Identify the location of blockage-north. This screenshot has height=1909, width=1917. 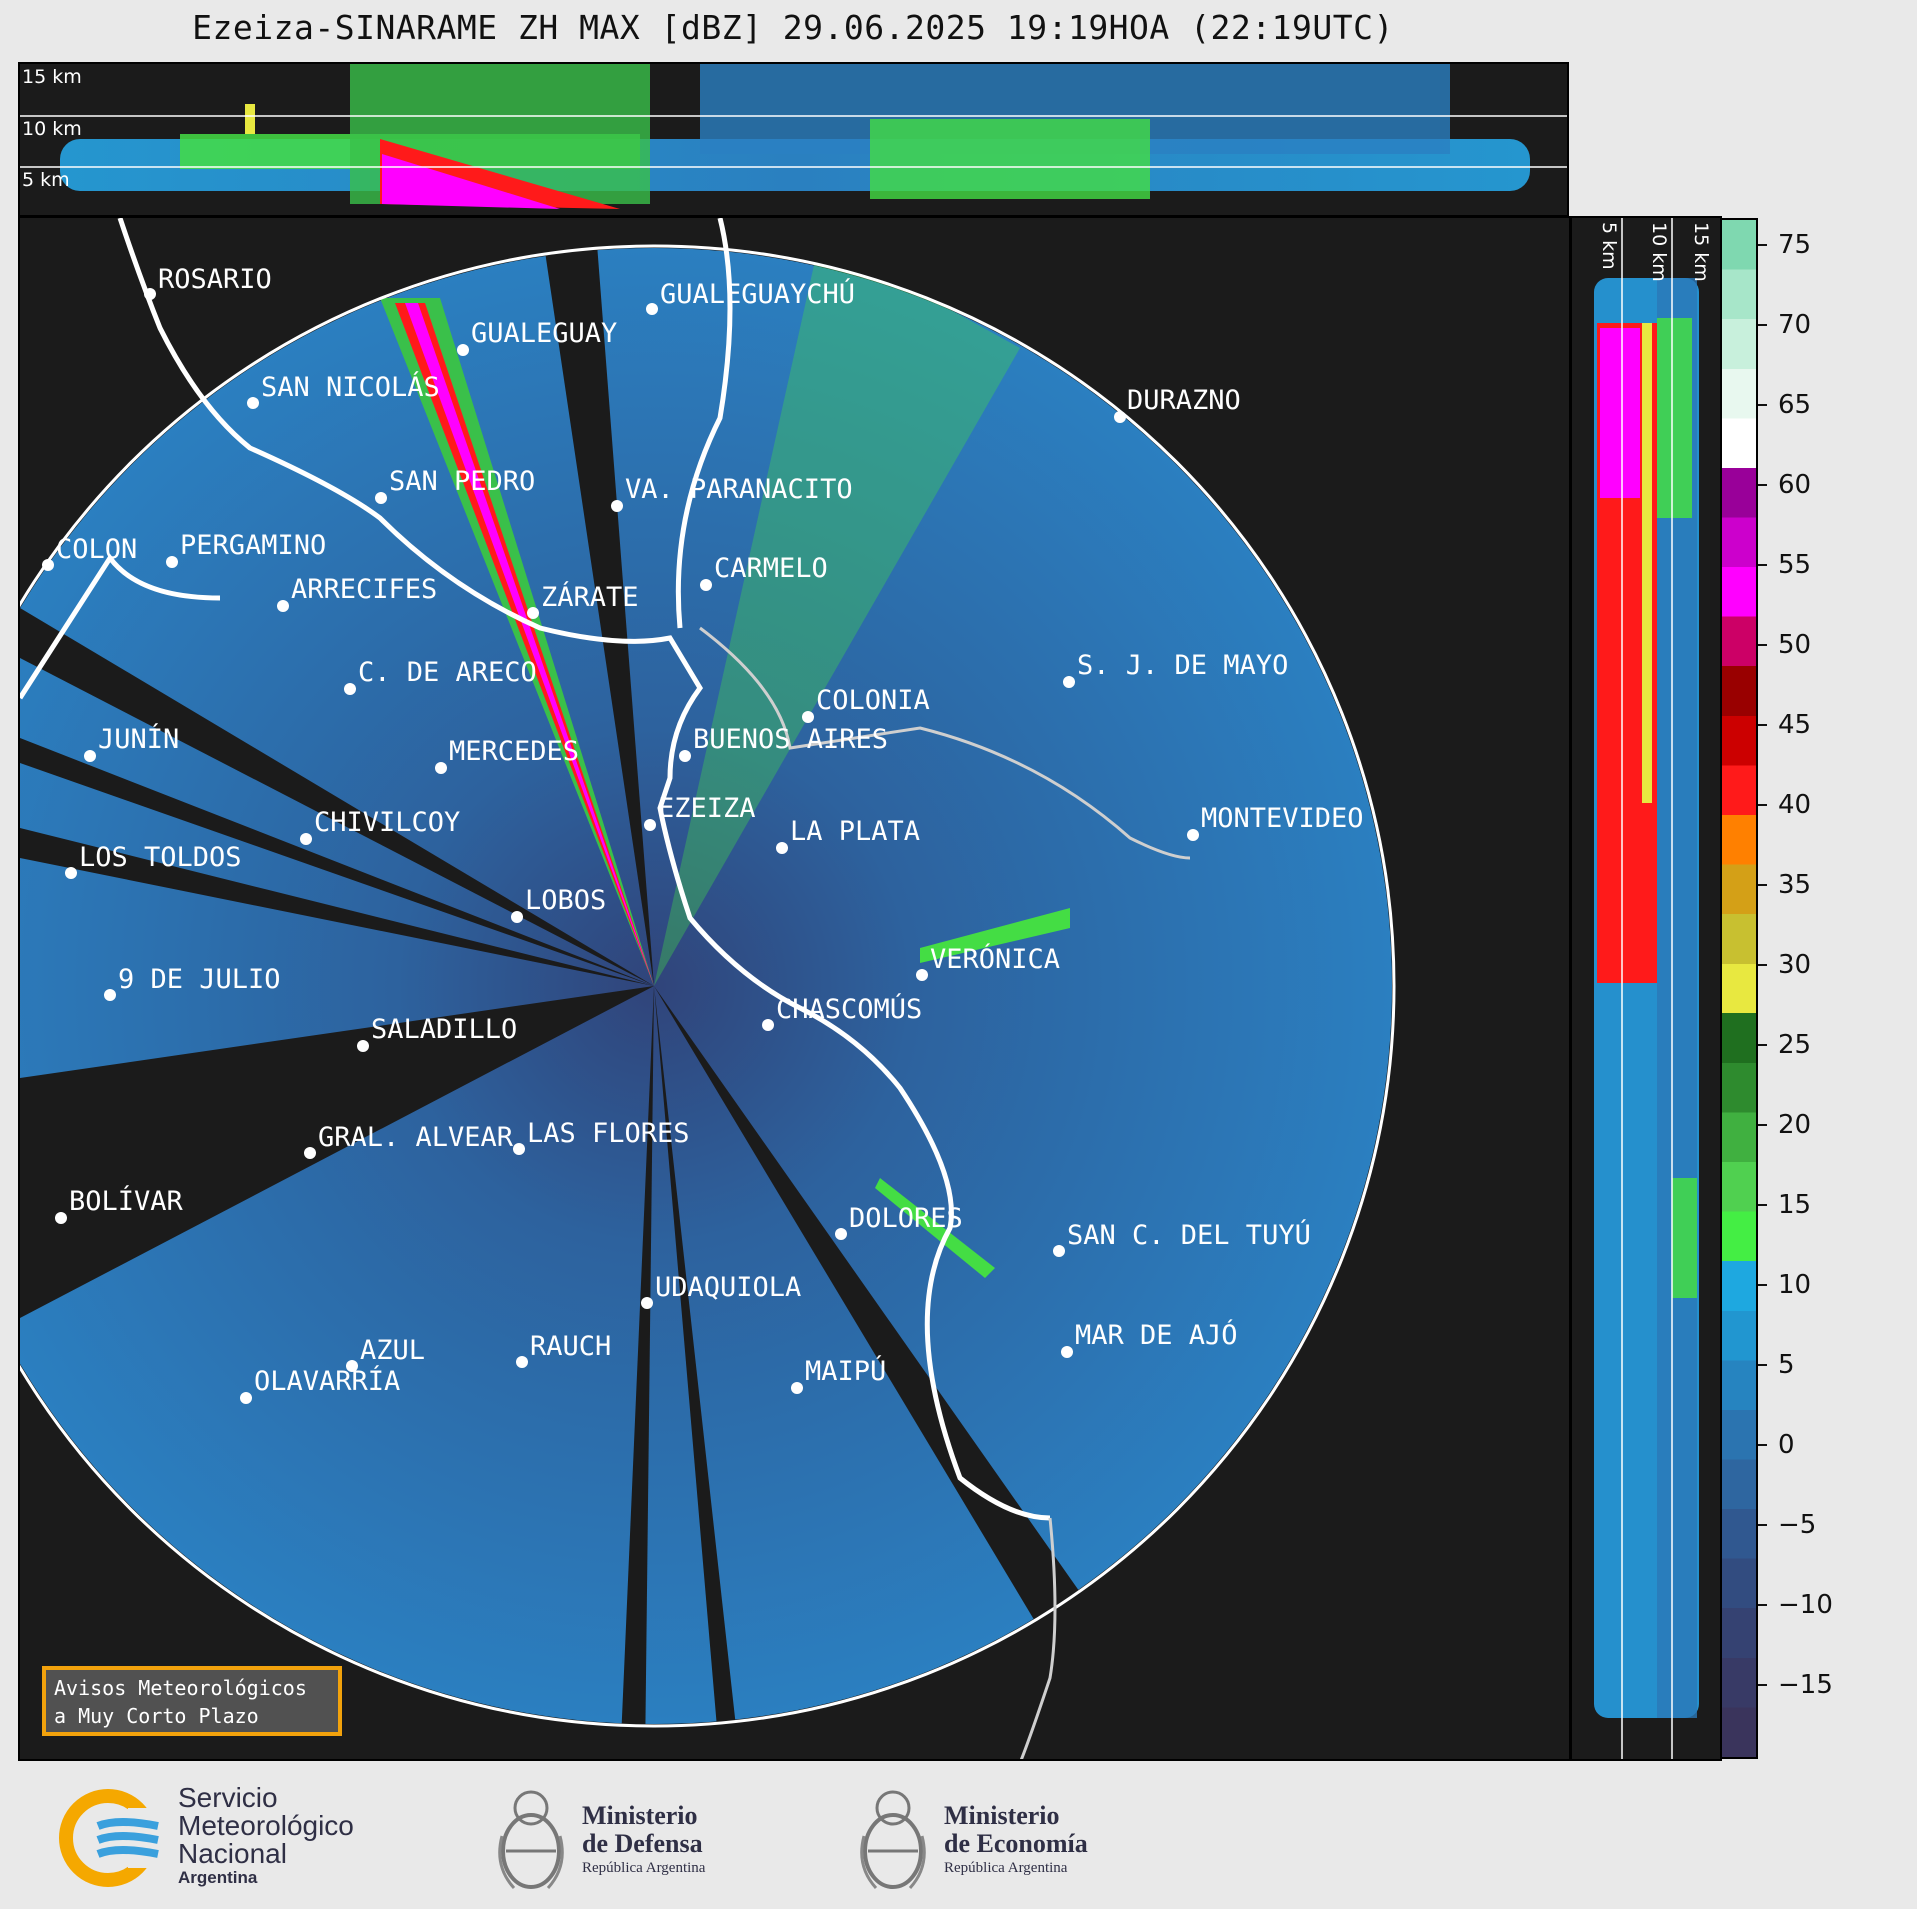
(597, 616).